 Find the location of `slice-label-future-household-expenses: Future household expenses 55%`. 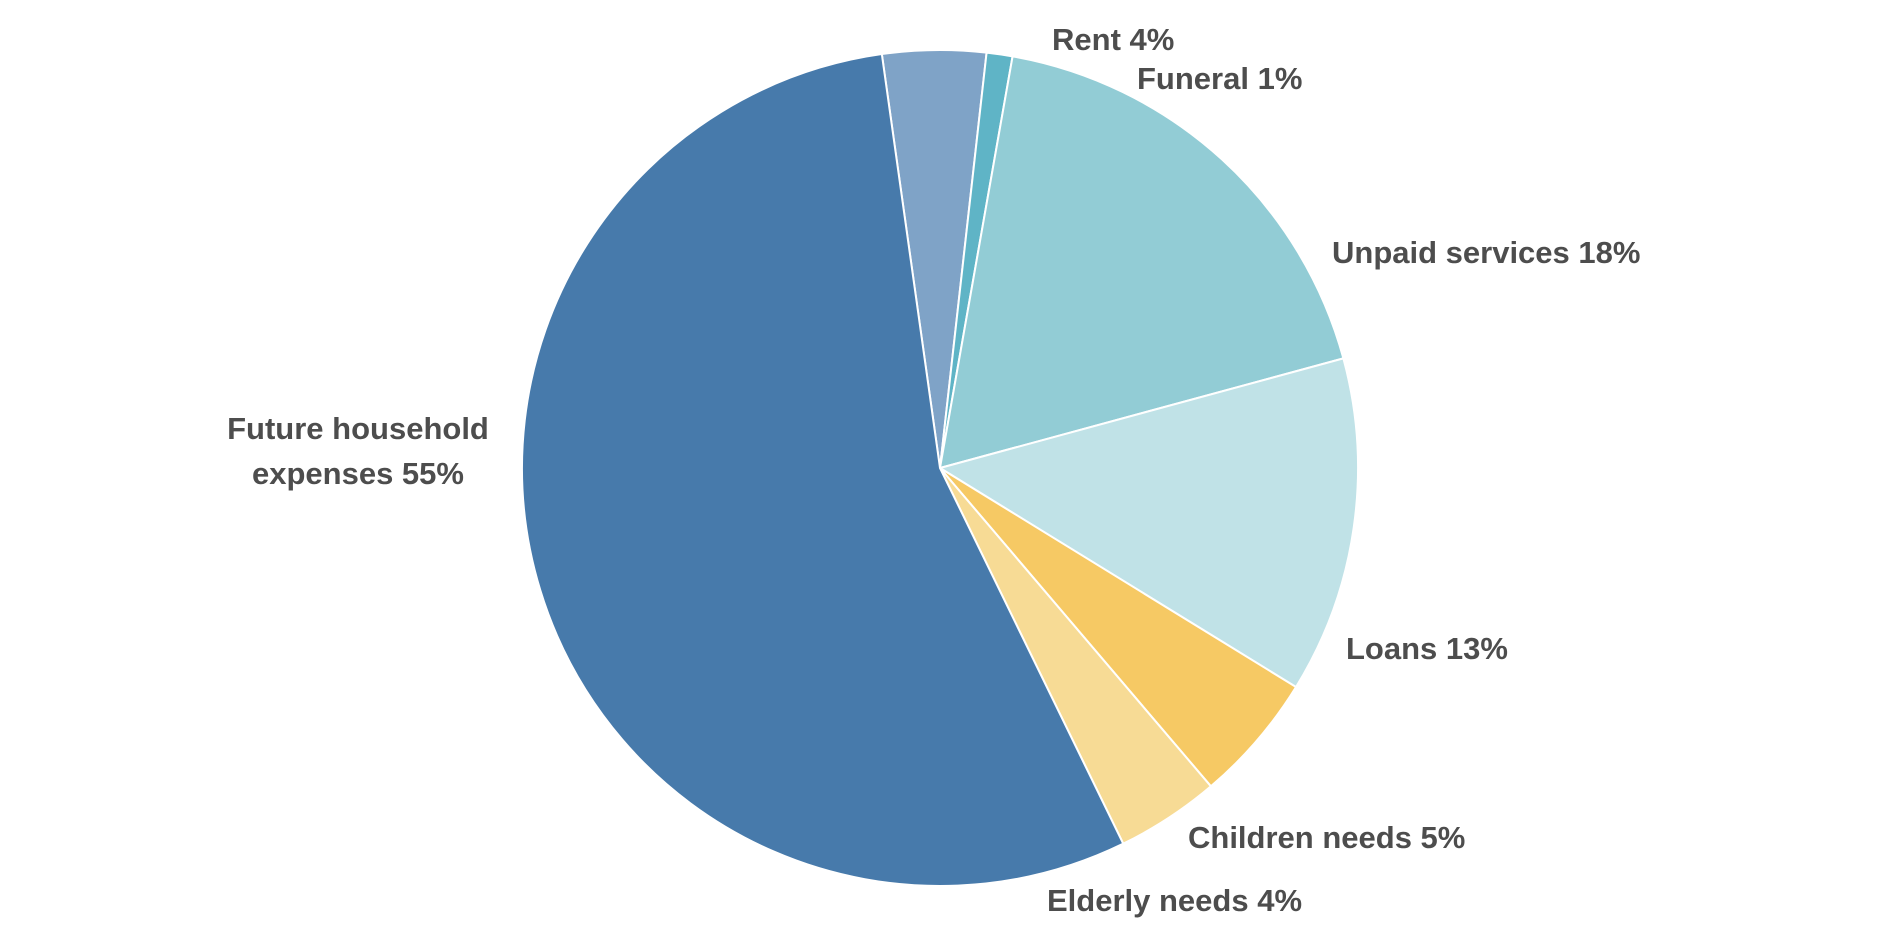

slice-label-future-household-expenses: Future household expenses 55% is located at coordinates (358, 451).